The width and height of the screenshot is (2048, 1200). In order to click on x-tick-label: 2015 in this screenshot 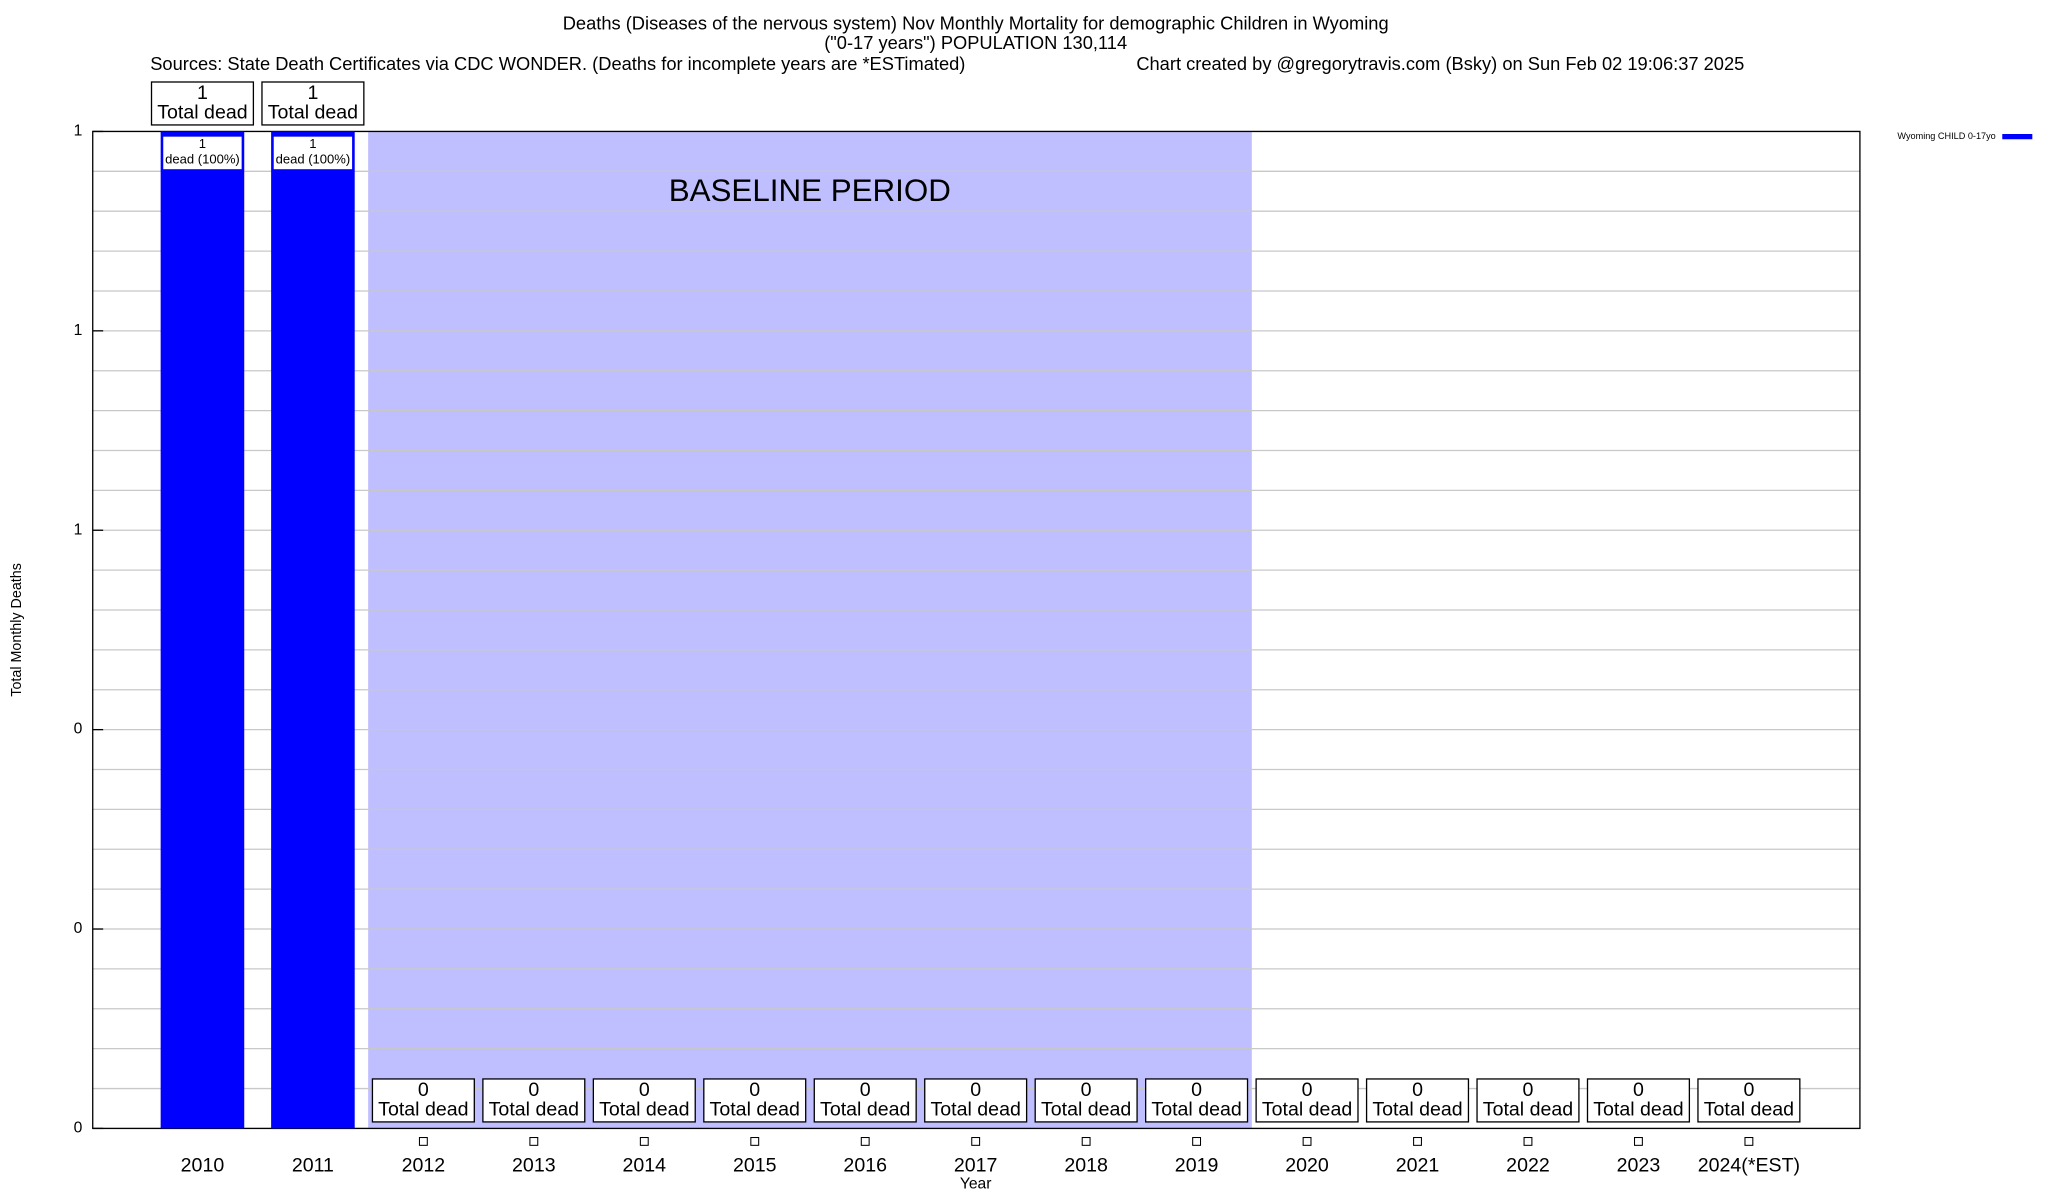, I will do `click(755, 1165)`.